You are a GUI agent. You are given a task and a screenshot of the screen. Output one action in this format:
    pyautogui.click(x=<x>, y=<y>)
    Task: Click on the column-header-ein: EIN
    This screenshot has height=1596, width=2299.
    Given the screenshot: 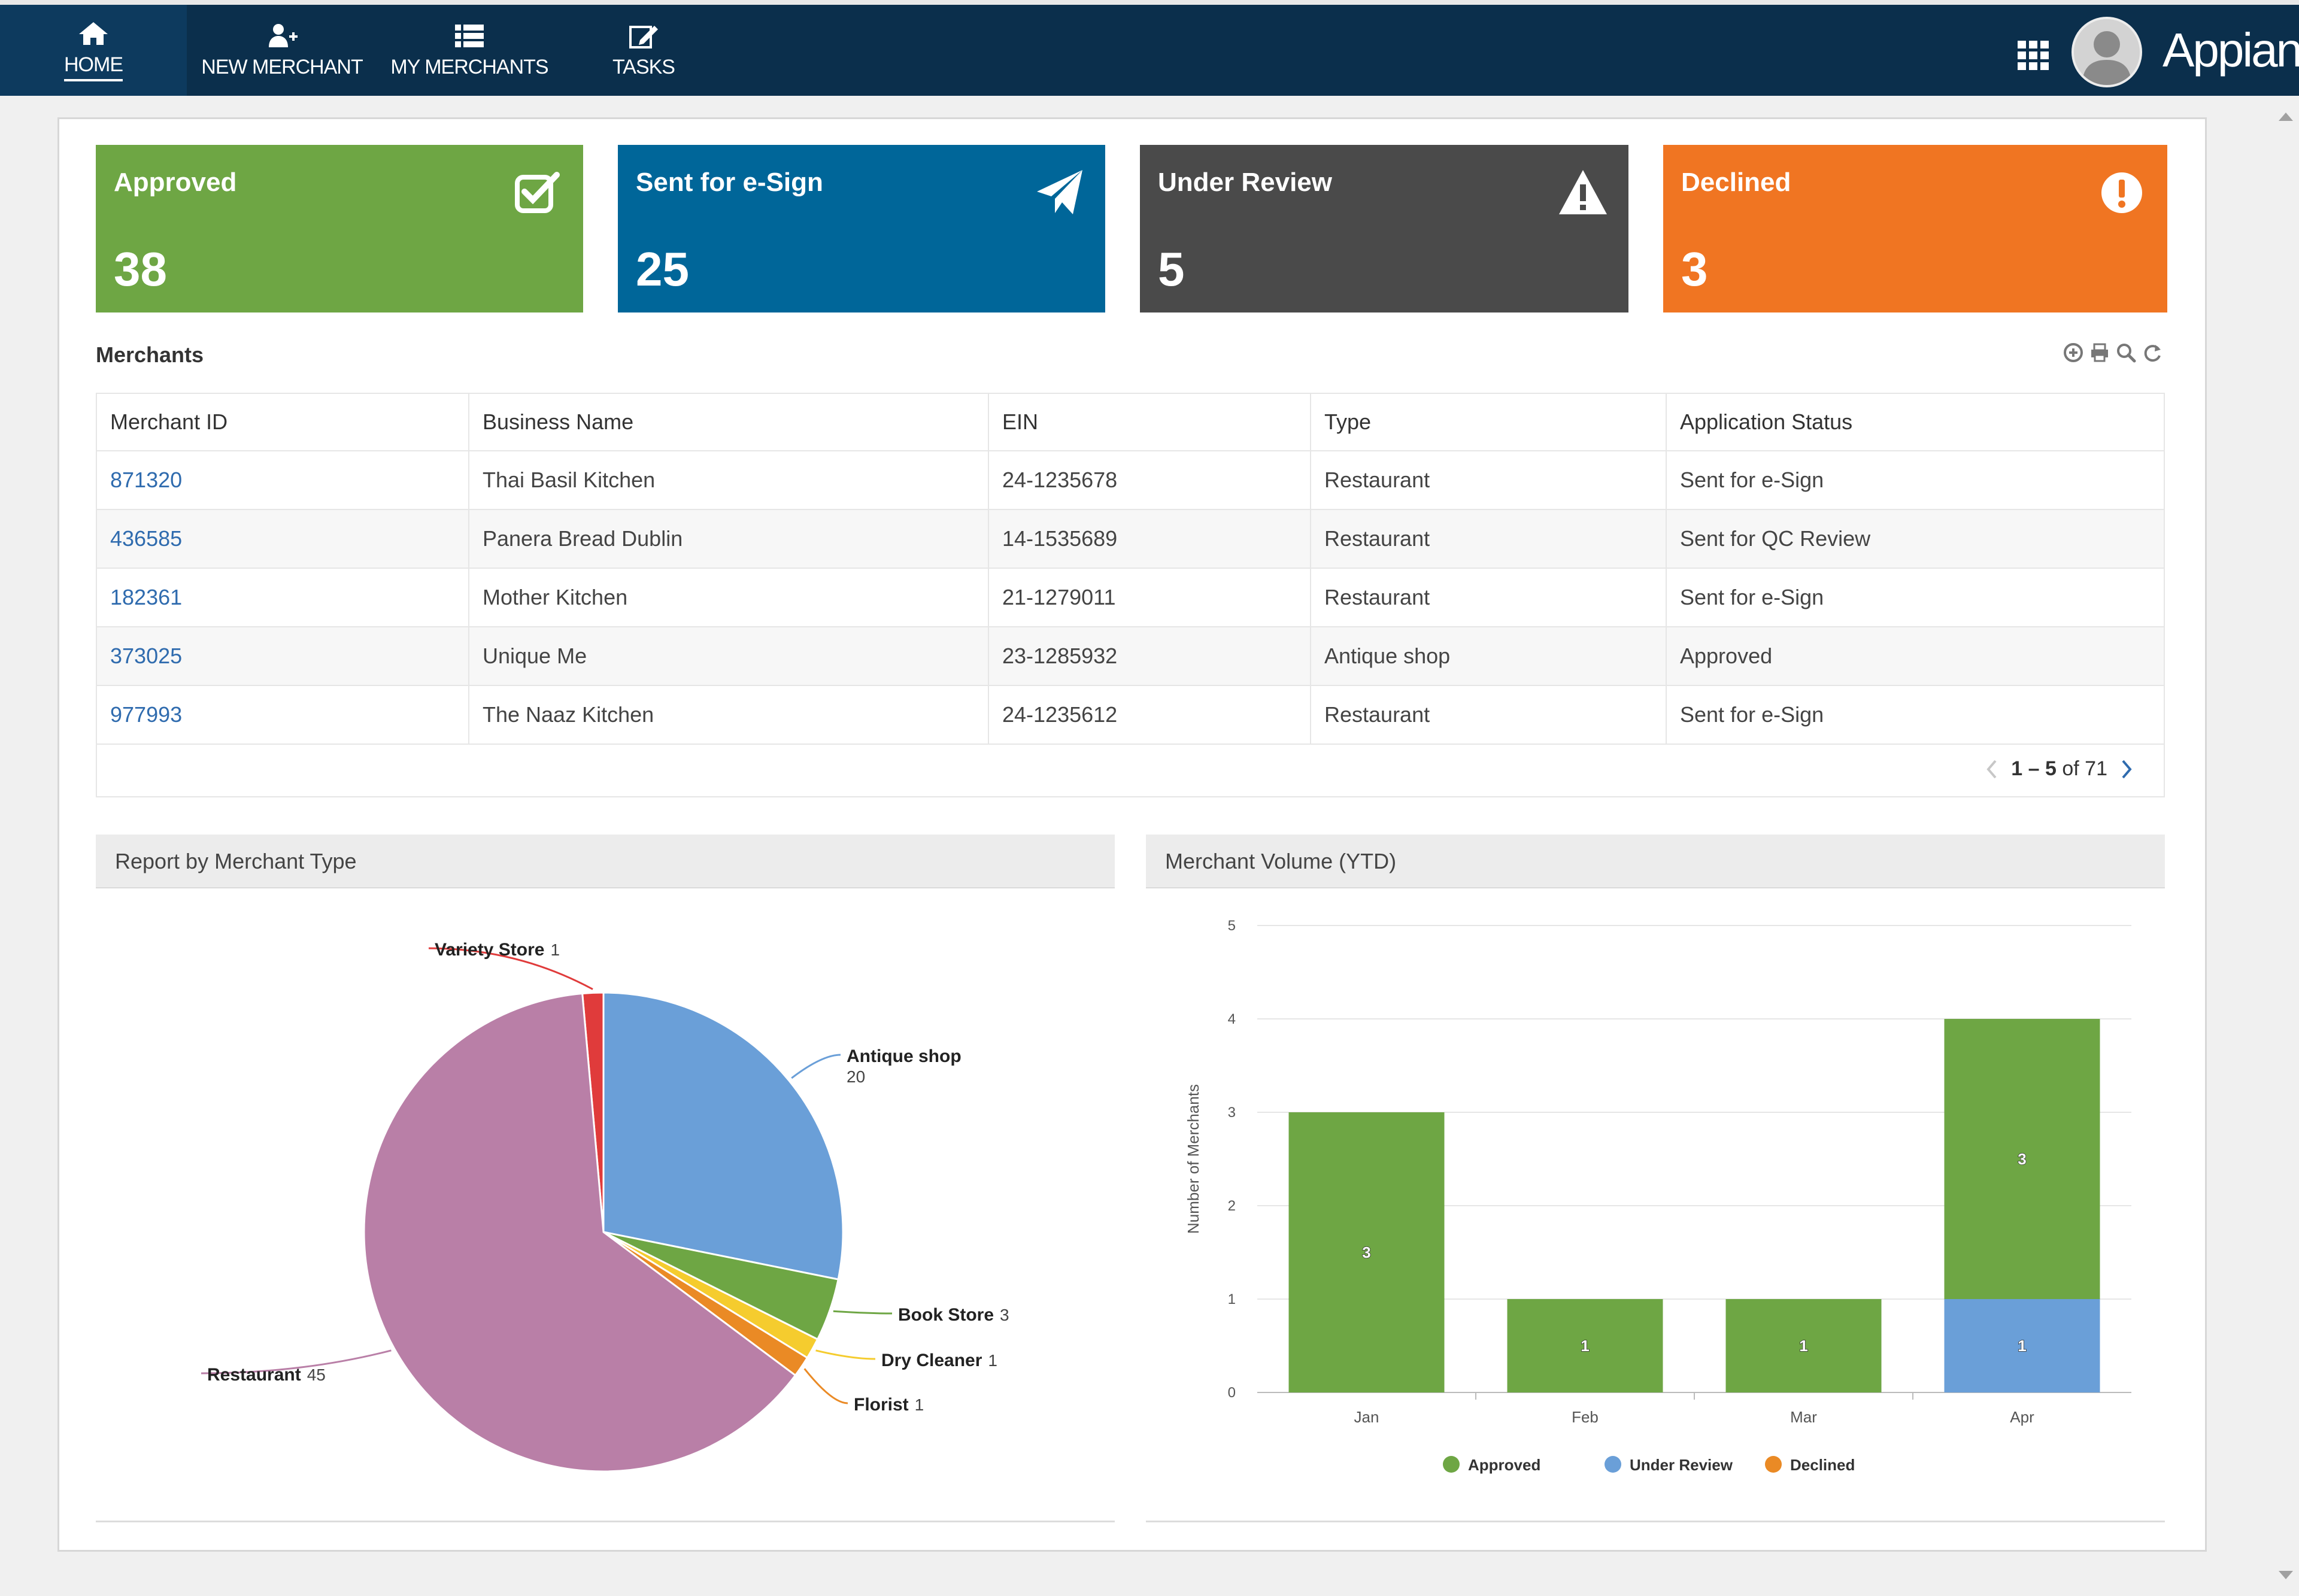 What is the action you would take?
    pyautogui.click(x=1149, y=423)
    